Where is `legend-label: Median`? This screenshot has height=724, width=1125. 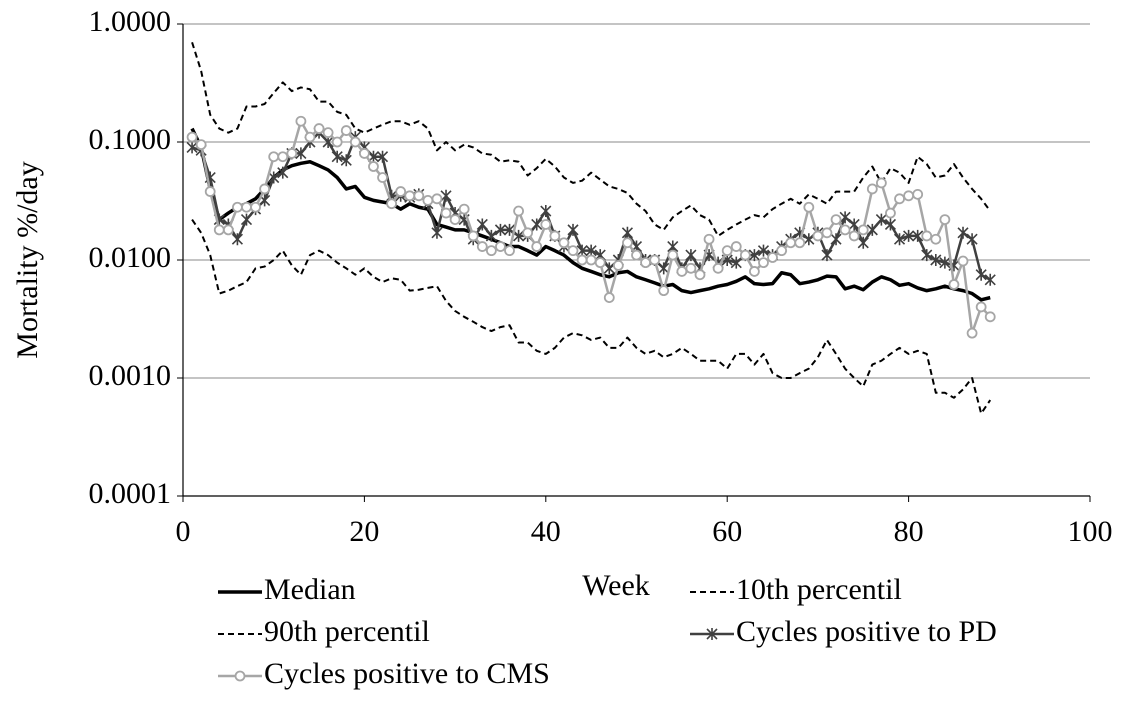 legend-label: Median is located at coordinates (310, 589).